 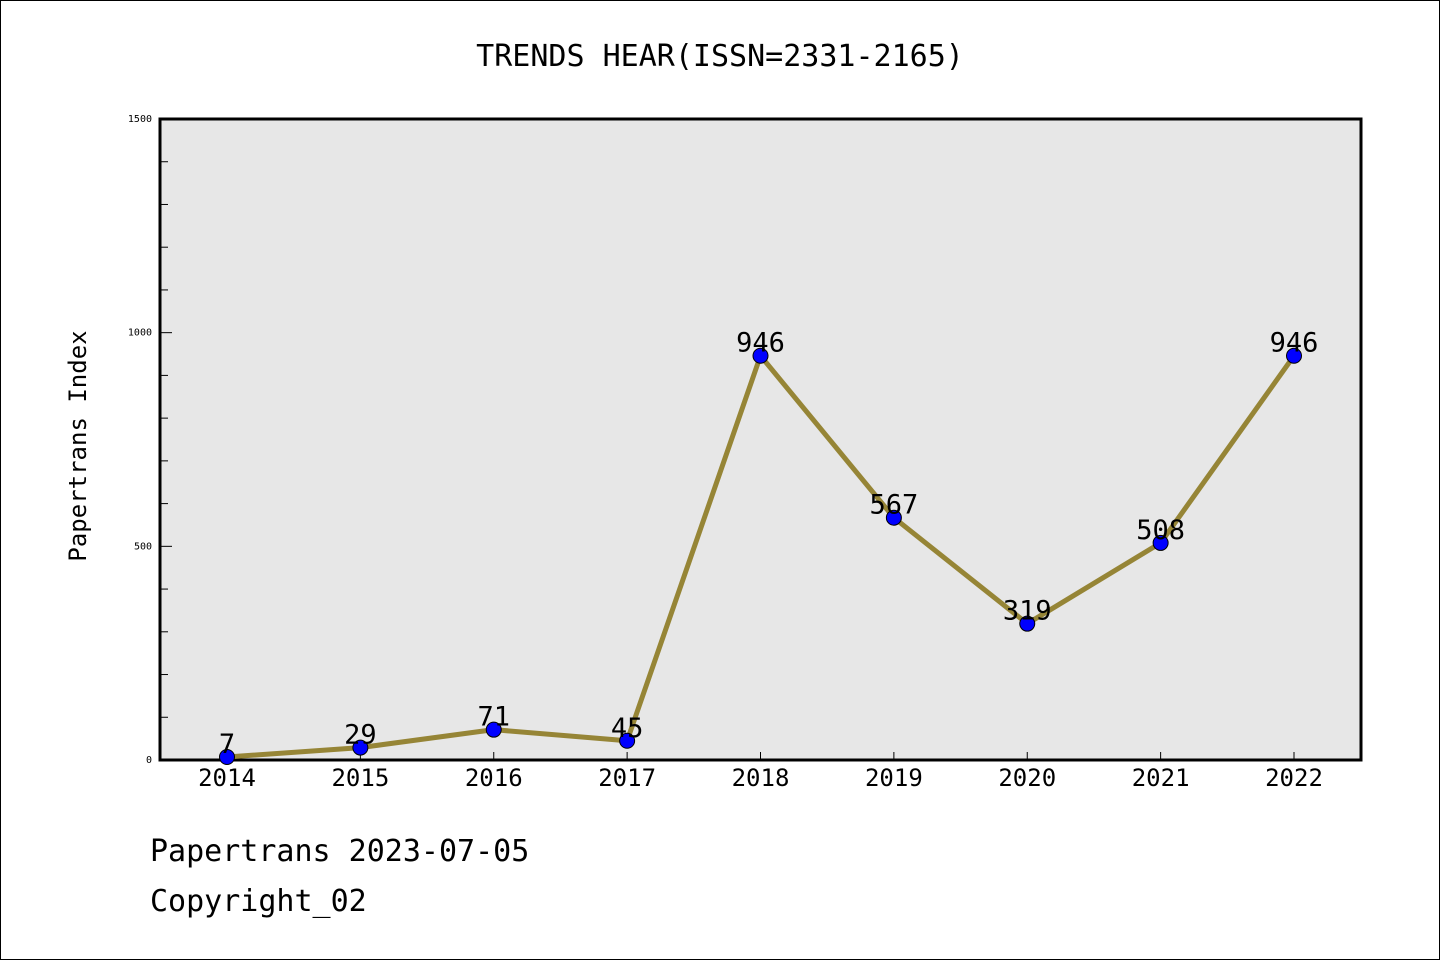 I want to click on x-tick-label: 2021, so click(x=1161, y=778).